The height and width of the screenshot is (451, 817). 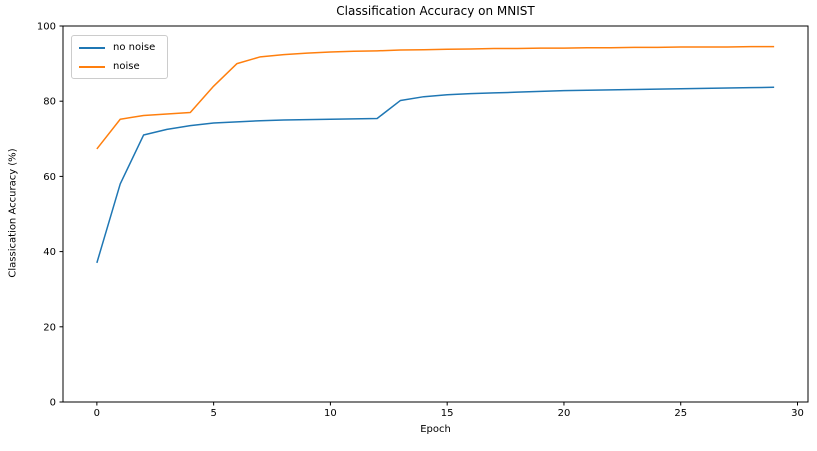 What do you see at coordinates (46, 27) in the screenshot?
I see `y-tick-label: 100` at bounding box center [46, 27].